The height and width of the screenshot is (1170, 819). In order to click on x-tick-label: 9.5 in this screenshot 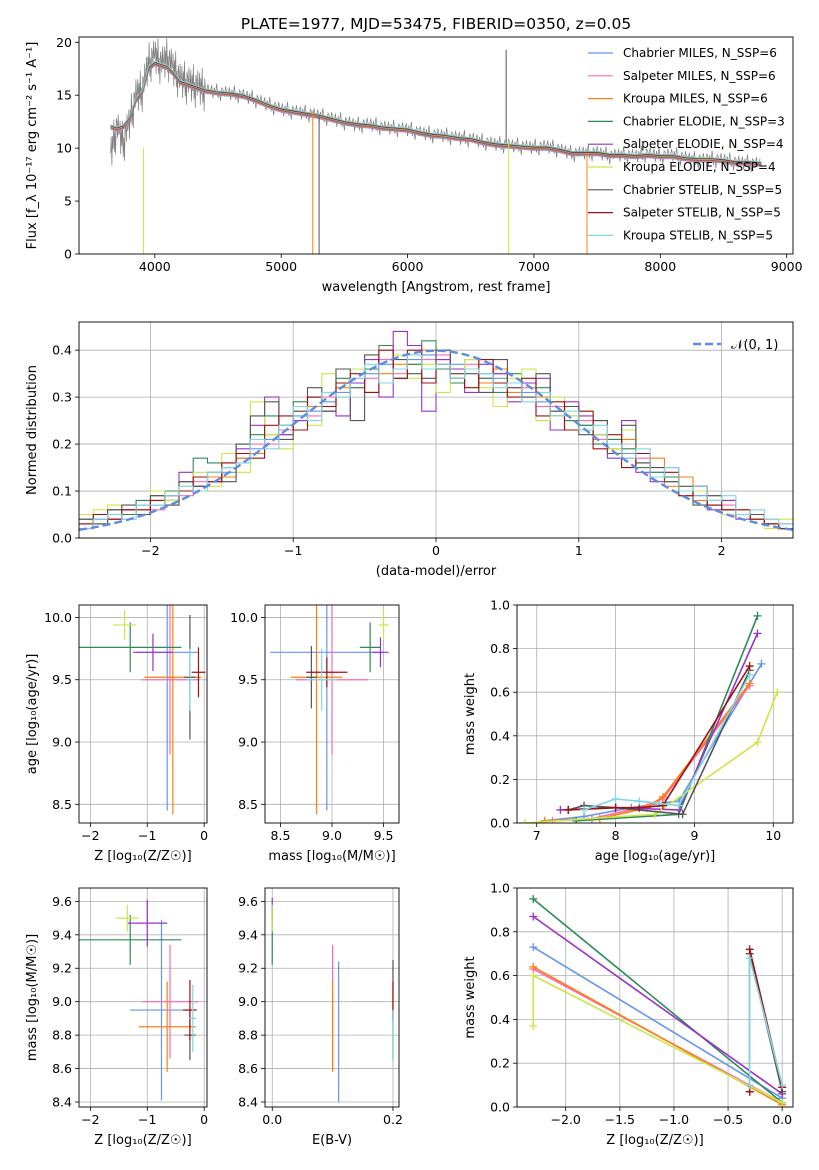, I will do `click(384, 835)`.